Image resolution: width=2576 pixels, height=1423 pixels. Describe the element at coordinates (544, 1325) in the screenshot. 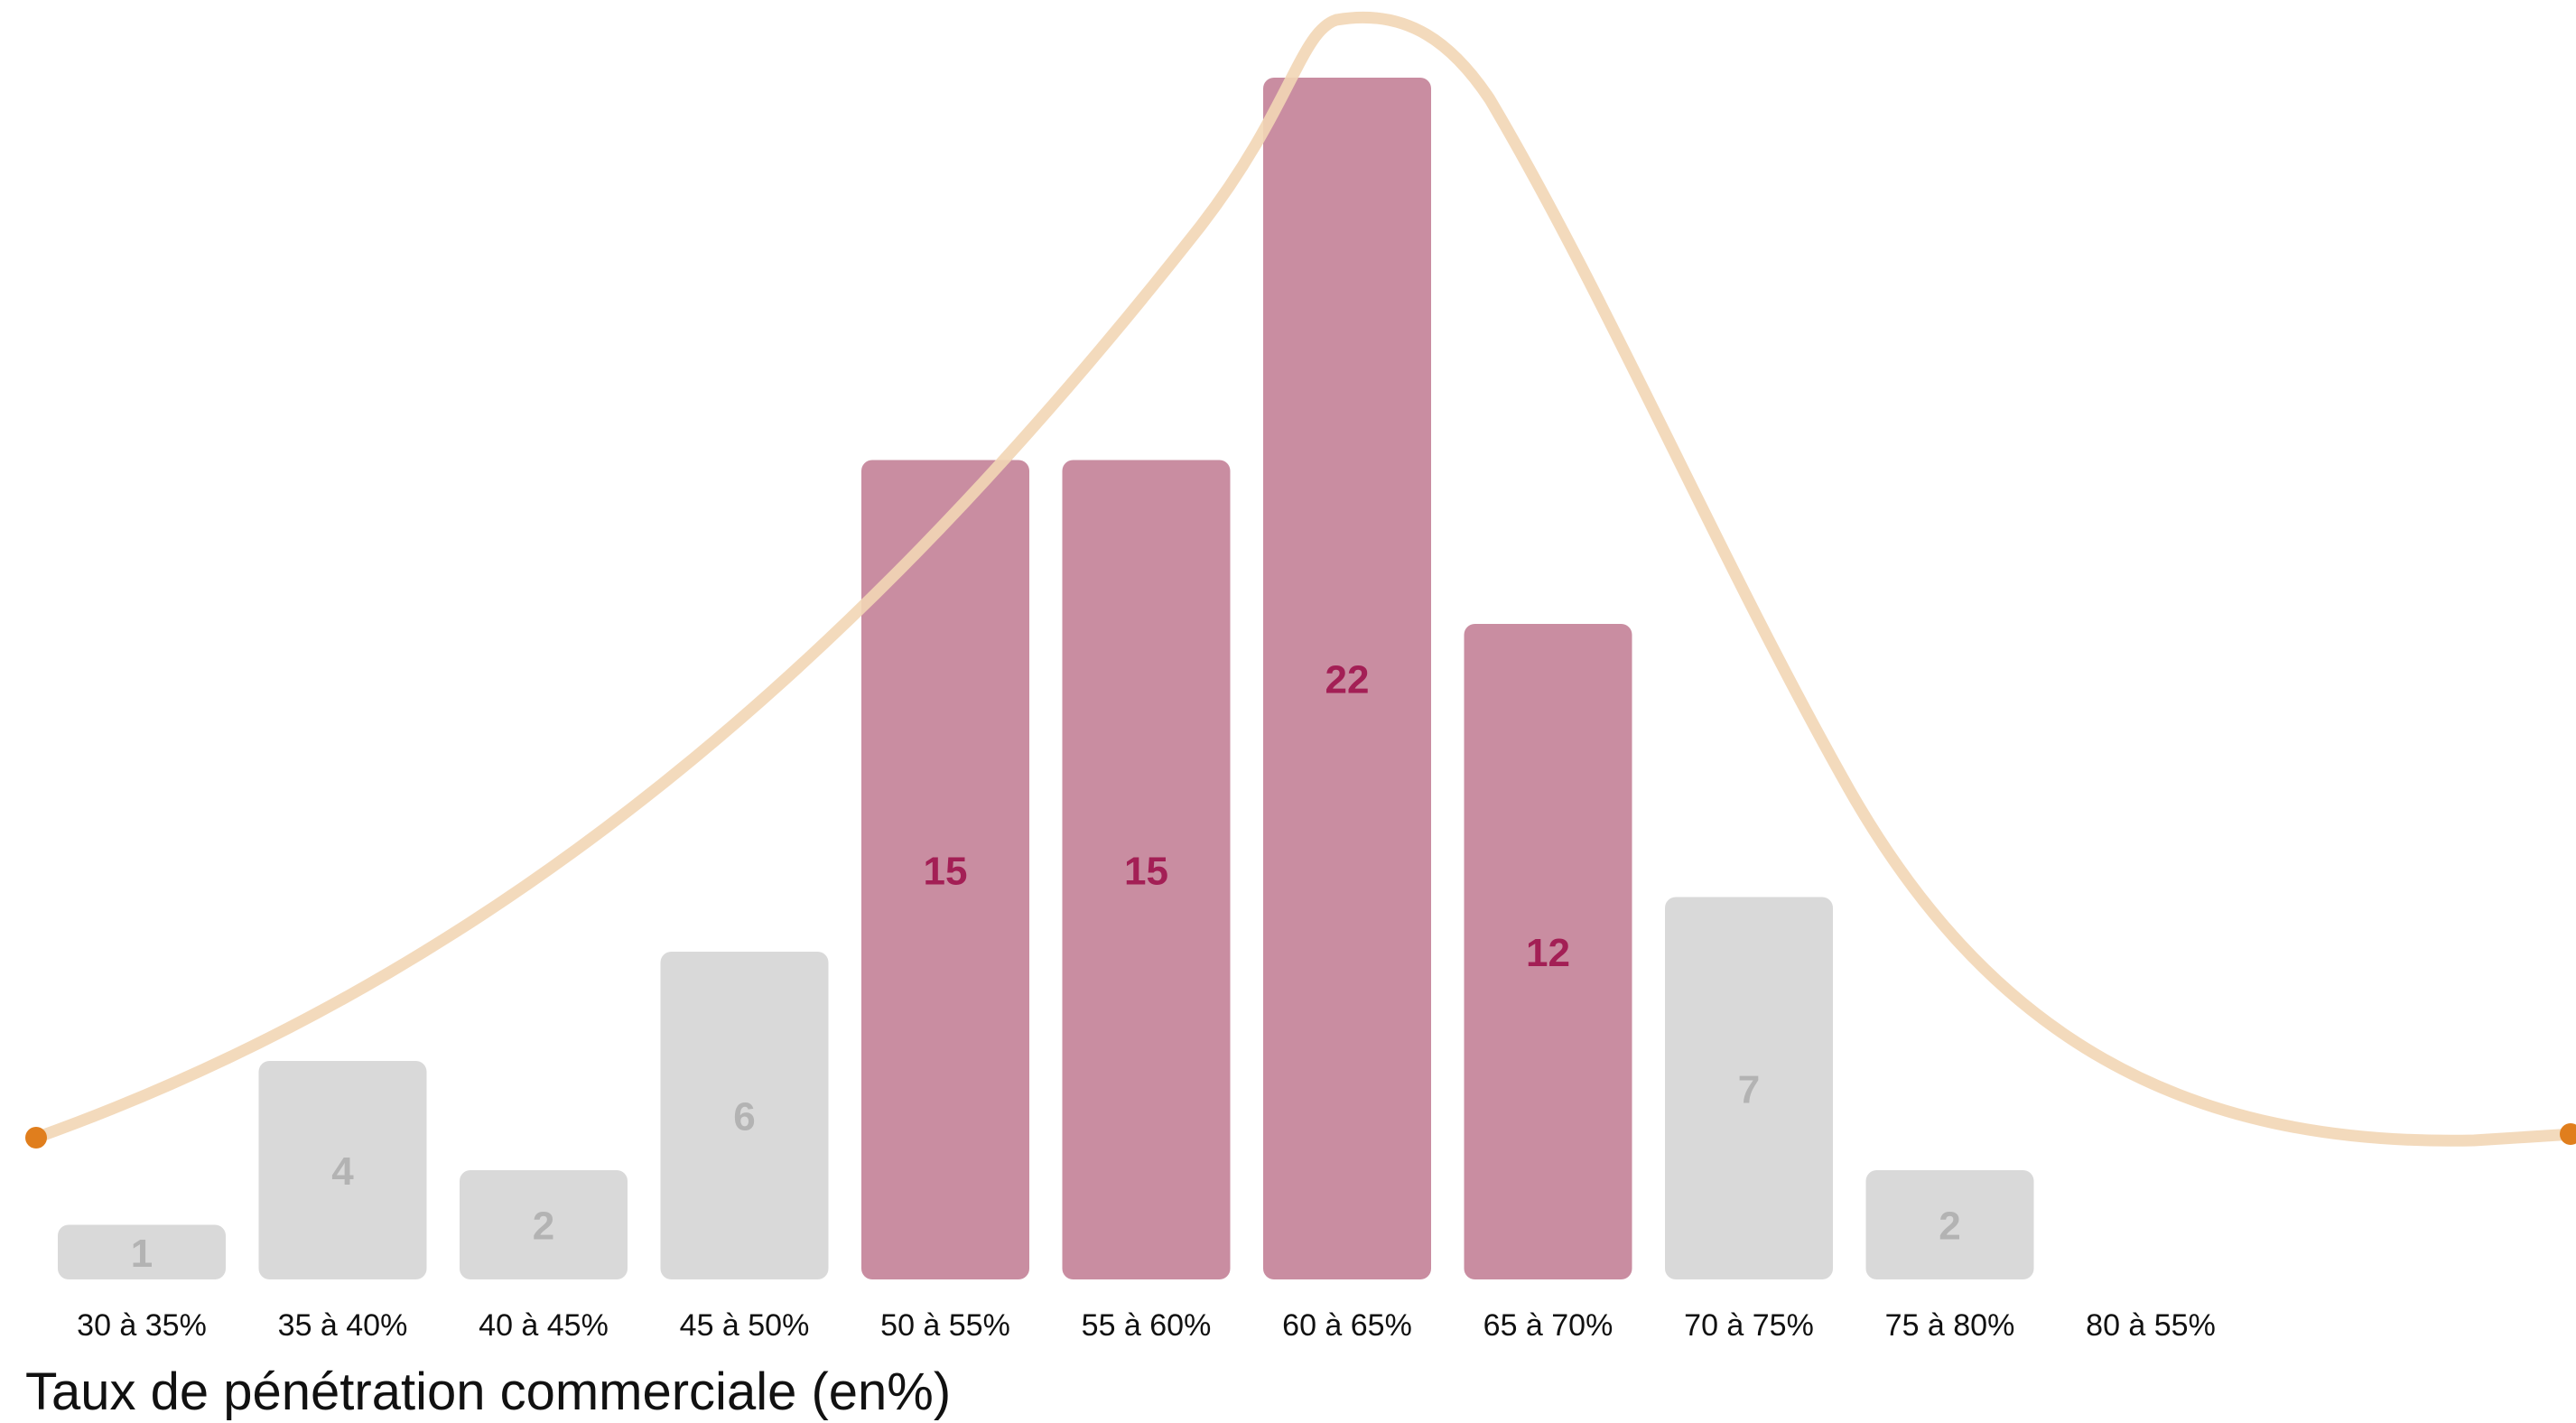

I see `x-tick-label: 40 à 45%` at that location.